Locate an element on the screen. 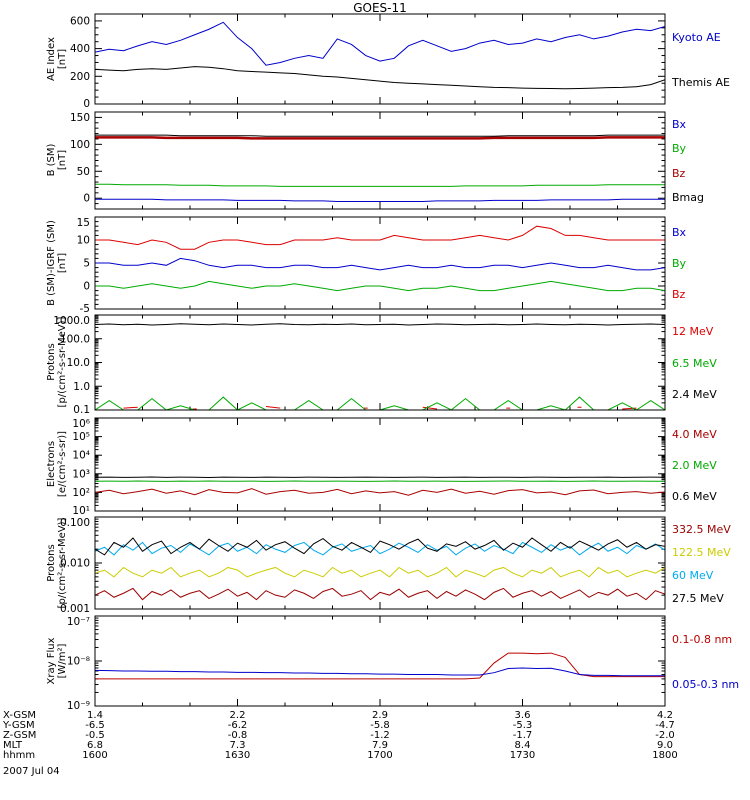  y-tick-label: 10⁻⁹ is located at coordinates (78, 706).